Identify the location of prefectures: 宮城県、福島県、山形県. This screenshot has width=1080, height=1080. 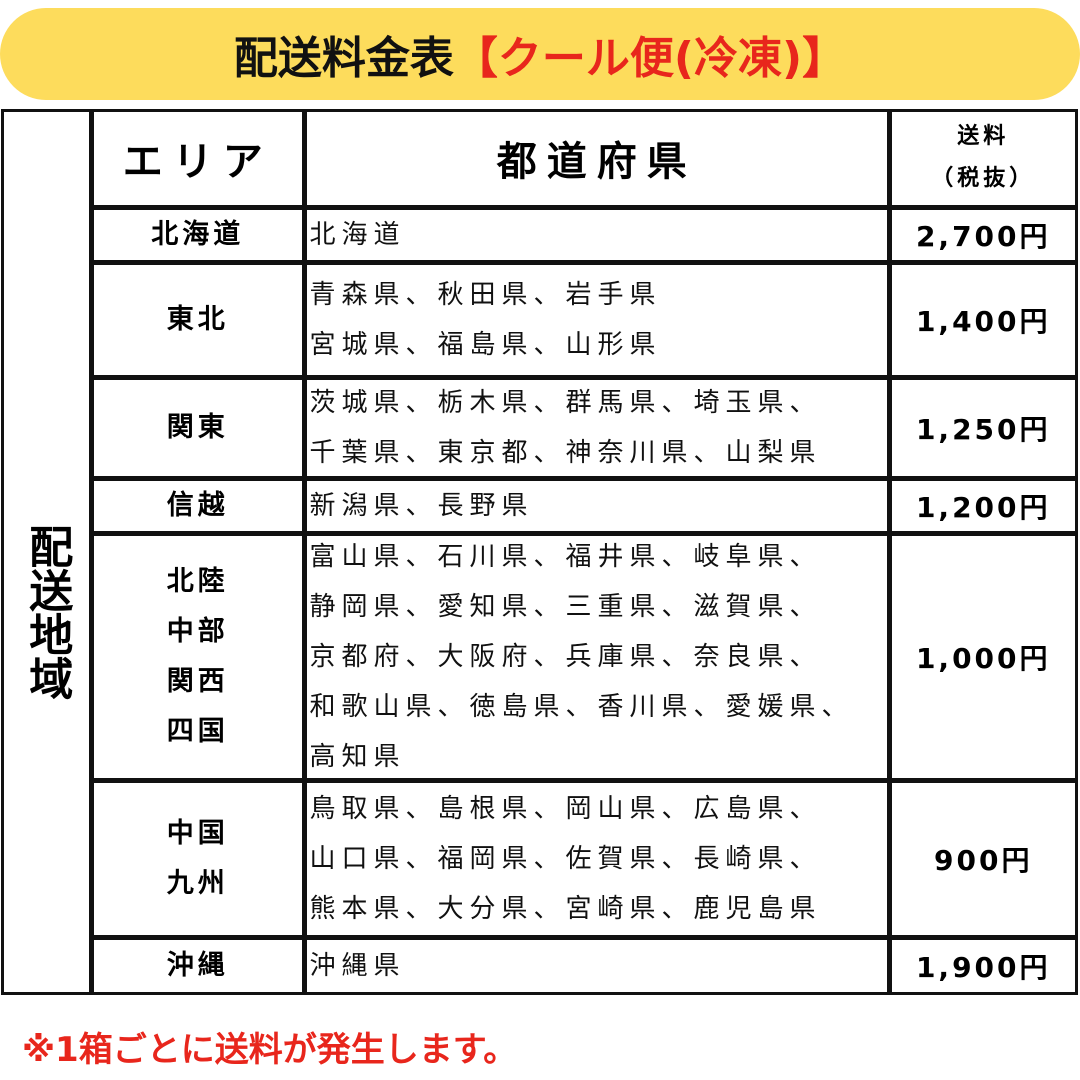
(485, 344).